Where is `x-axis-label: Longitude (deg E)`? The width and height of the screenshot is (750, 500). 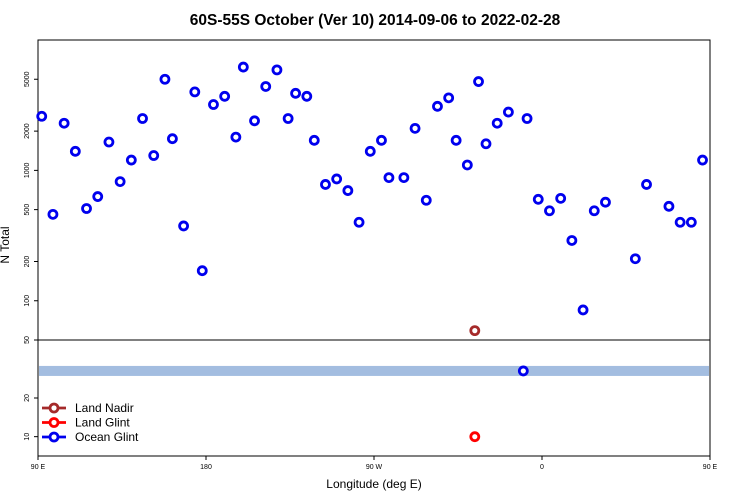
x-axis-label: Longitude (deg E) is located at coordinates (373, 484).